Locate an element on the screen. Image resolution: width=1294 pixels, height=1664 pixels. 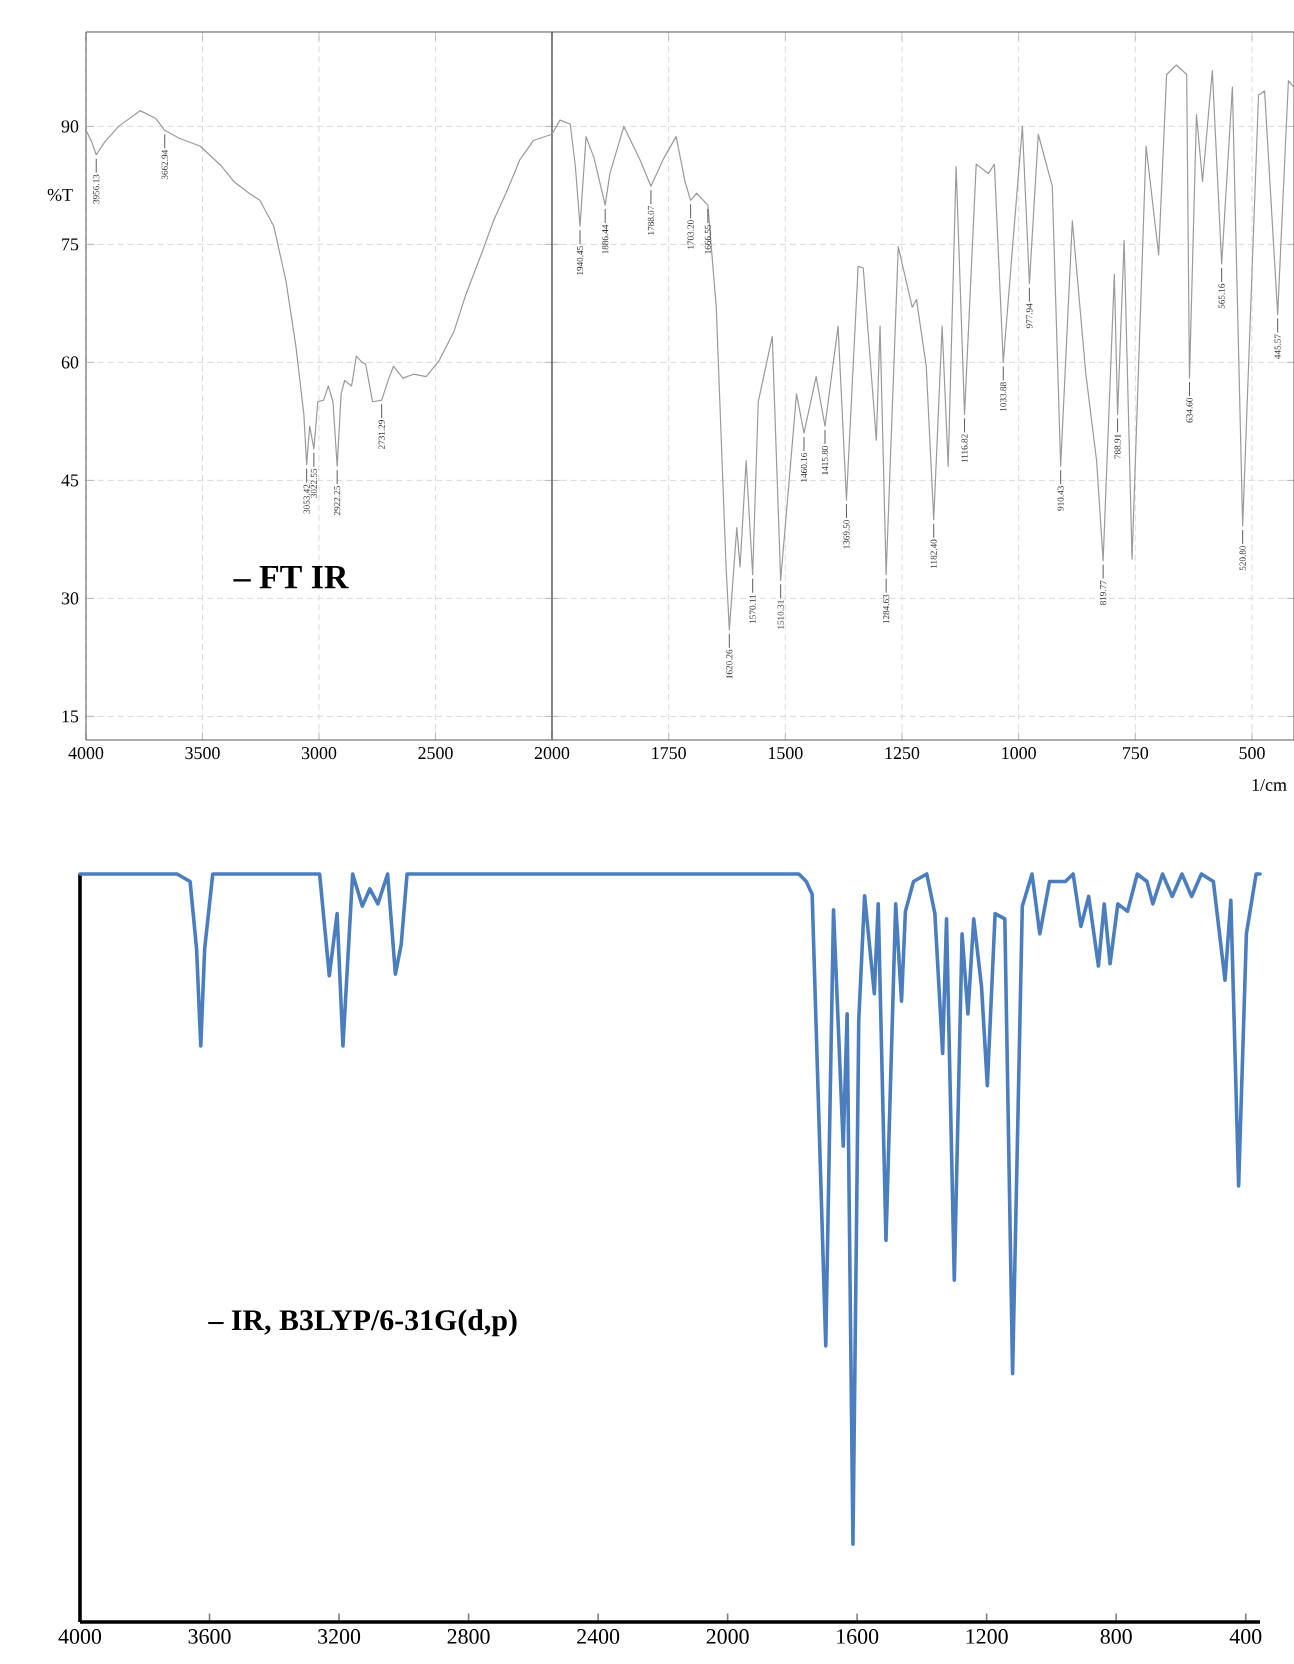
x-tick-label: 1600 is located at coordinates (857, 1636).